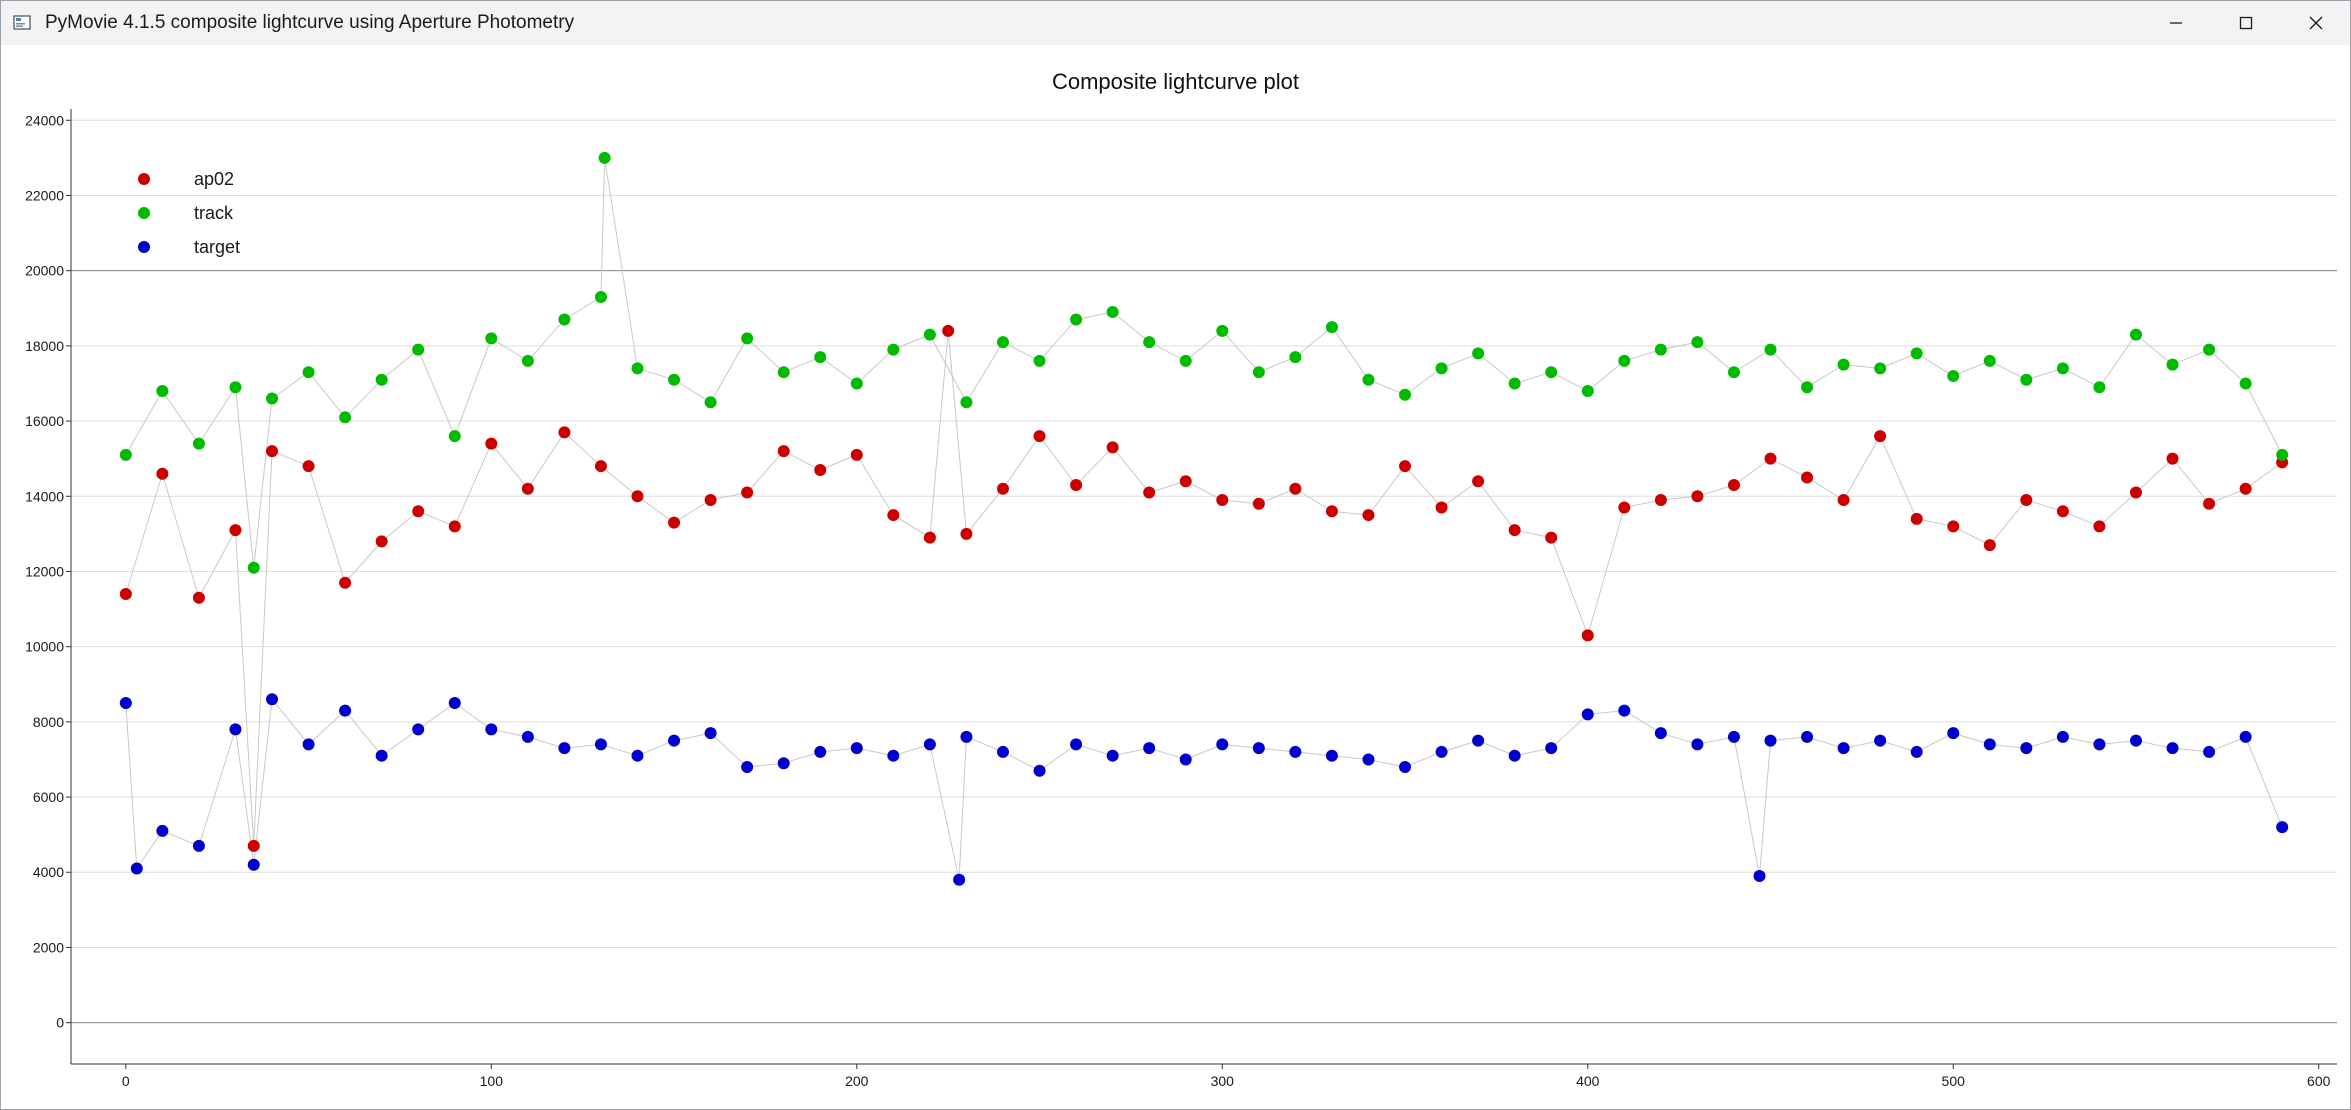 The width and height of the screenshot is (2351, 1110). Describe the element at coordinates (144, 213) in the screenshot. I see `legend-marker-track` at that location.